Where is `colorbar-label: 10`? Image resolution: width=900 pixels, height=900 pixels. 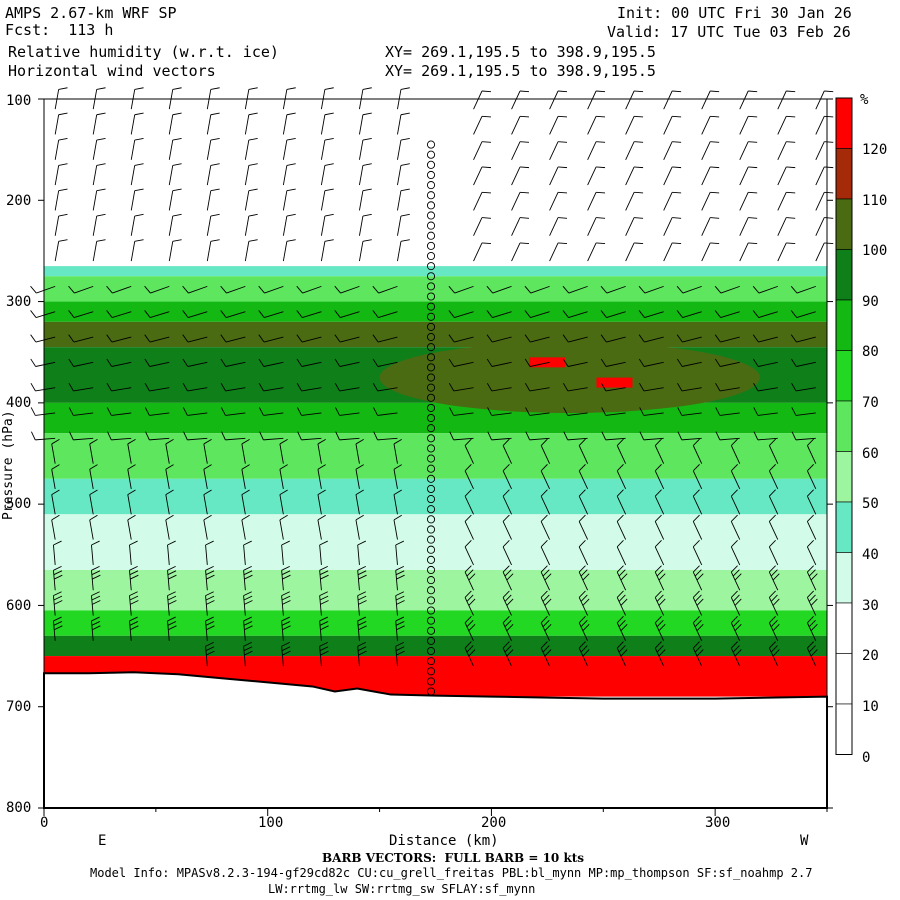
colorbar-label: 10 is located at coordinates (870, 707).